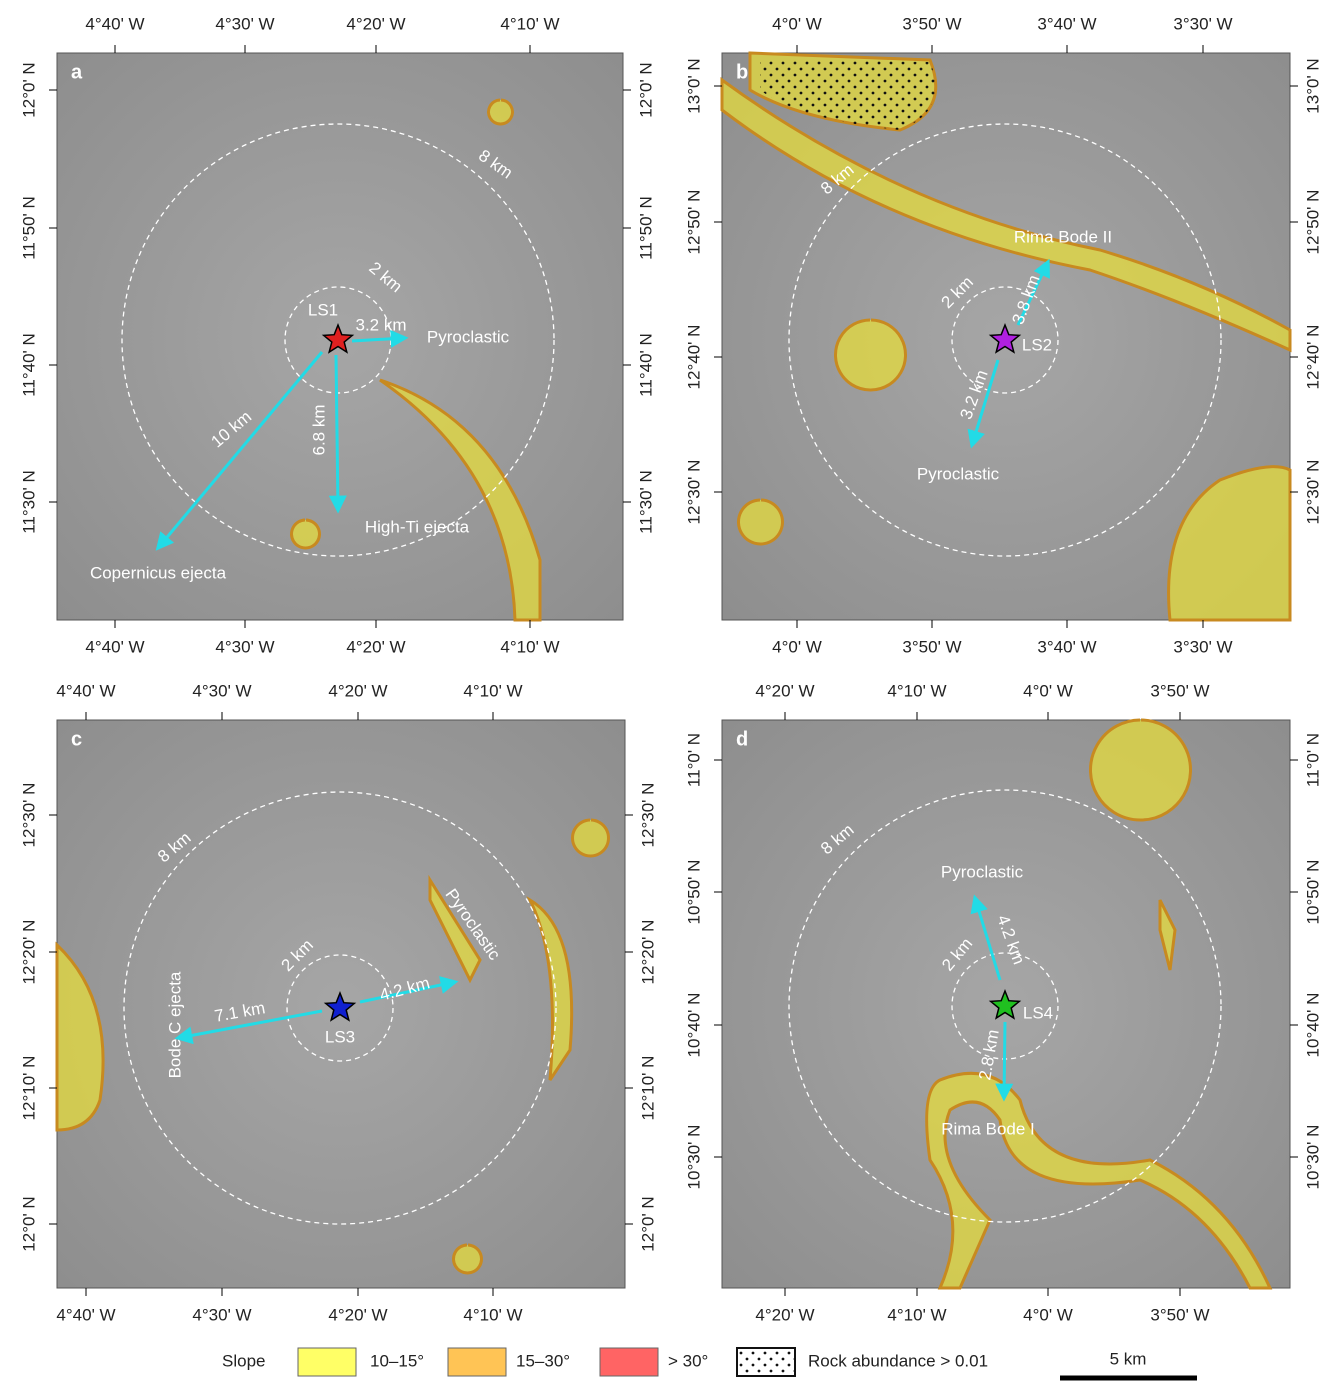 The height and width of the screenshot is (1399, 1342). Describe the element at coordinates (77, 72) in the screenshot. I see `panel-label: a` at that location.